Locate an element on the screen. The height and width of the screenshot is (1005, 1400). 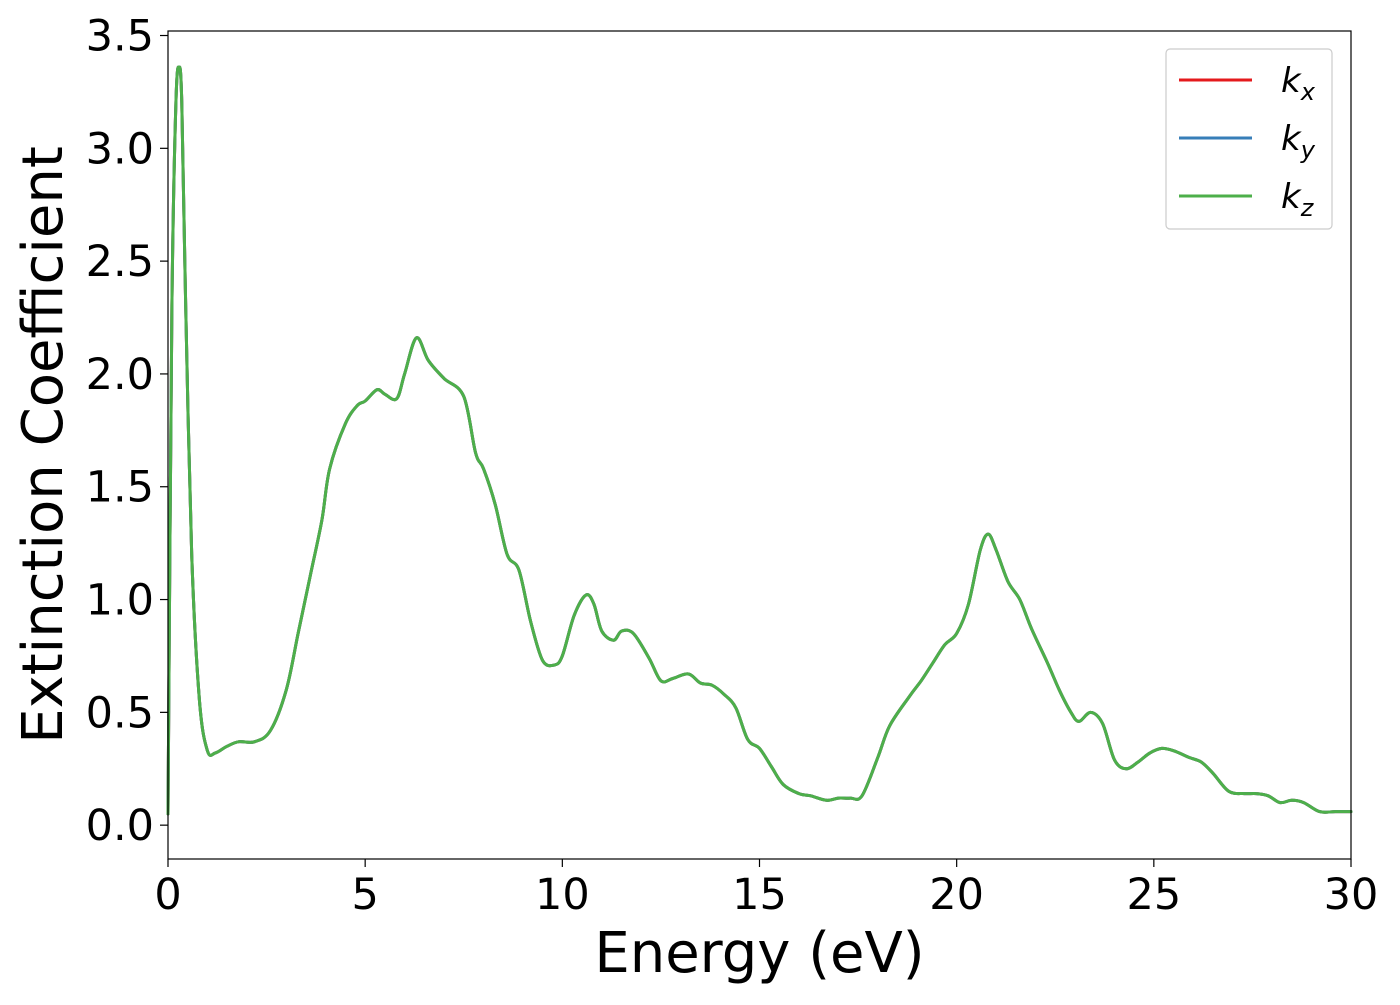
x-tick-label: 20 is located at coordinates (956, 895).